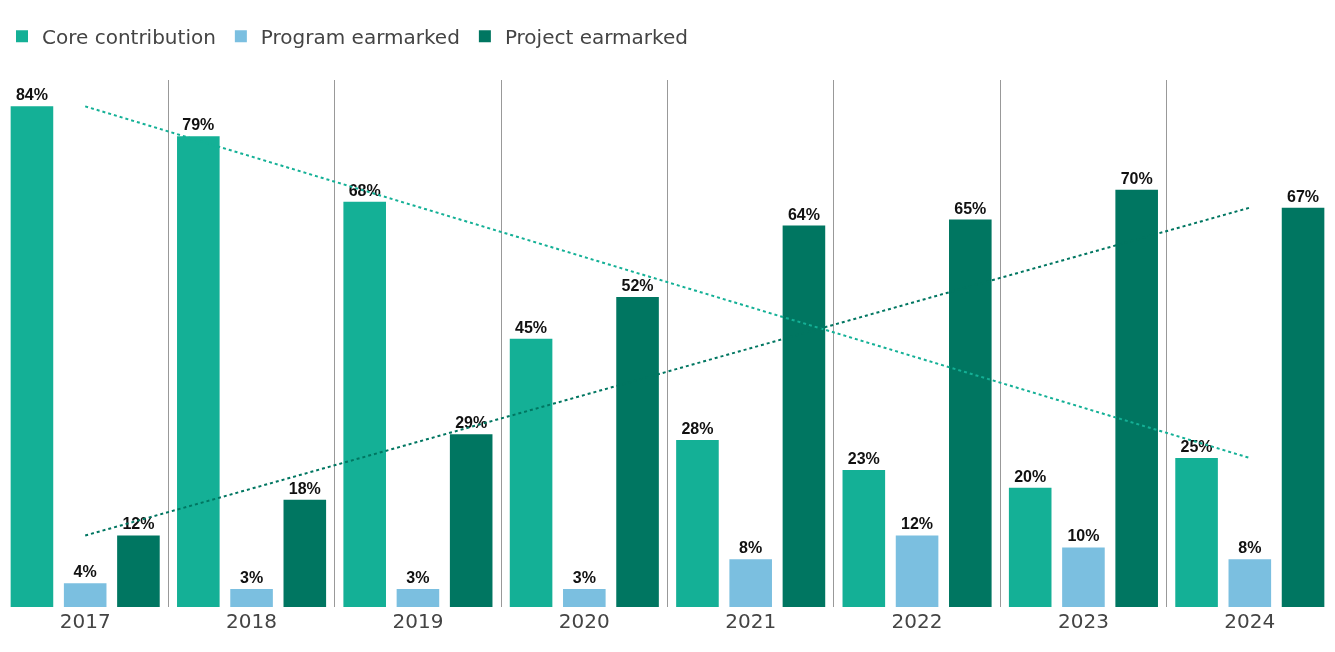 The width and height of the screenshot is (1335, 652). Describe the element at coordinates (803, 214) in the screenshot. I see `data-label: 64%` at that location.